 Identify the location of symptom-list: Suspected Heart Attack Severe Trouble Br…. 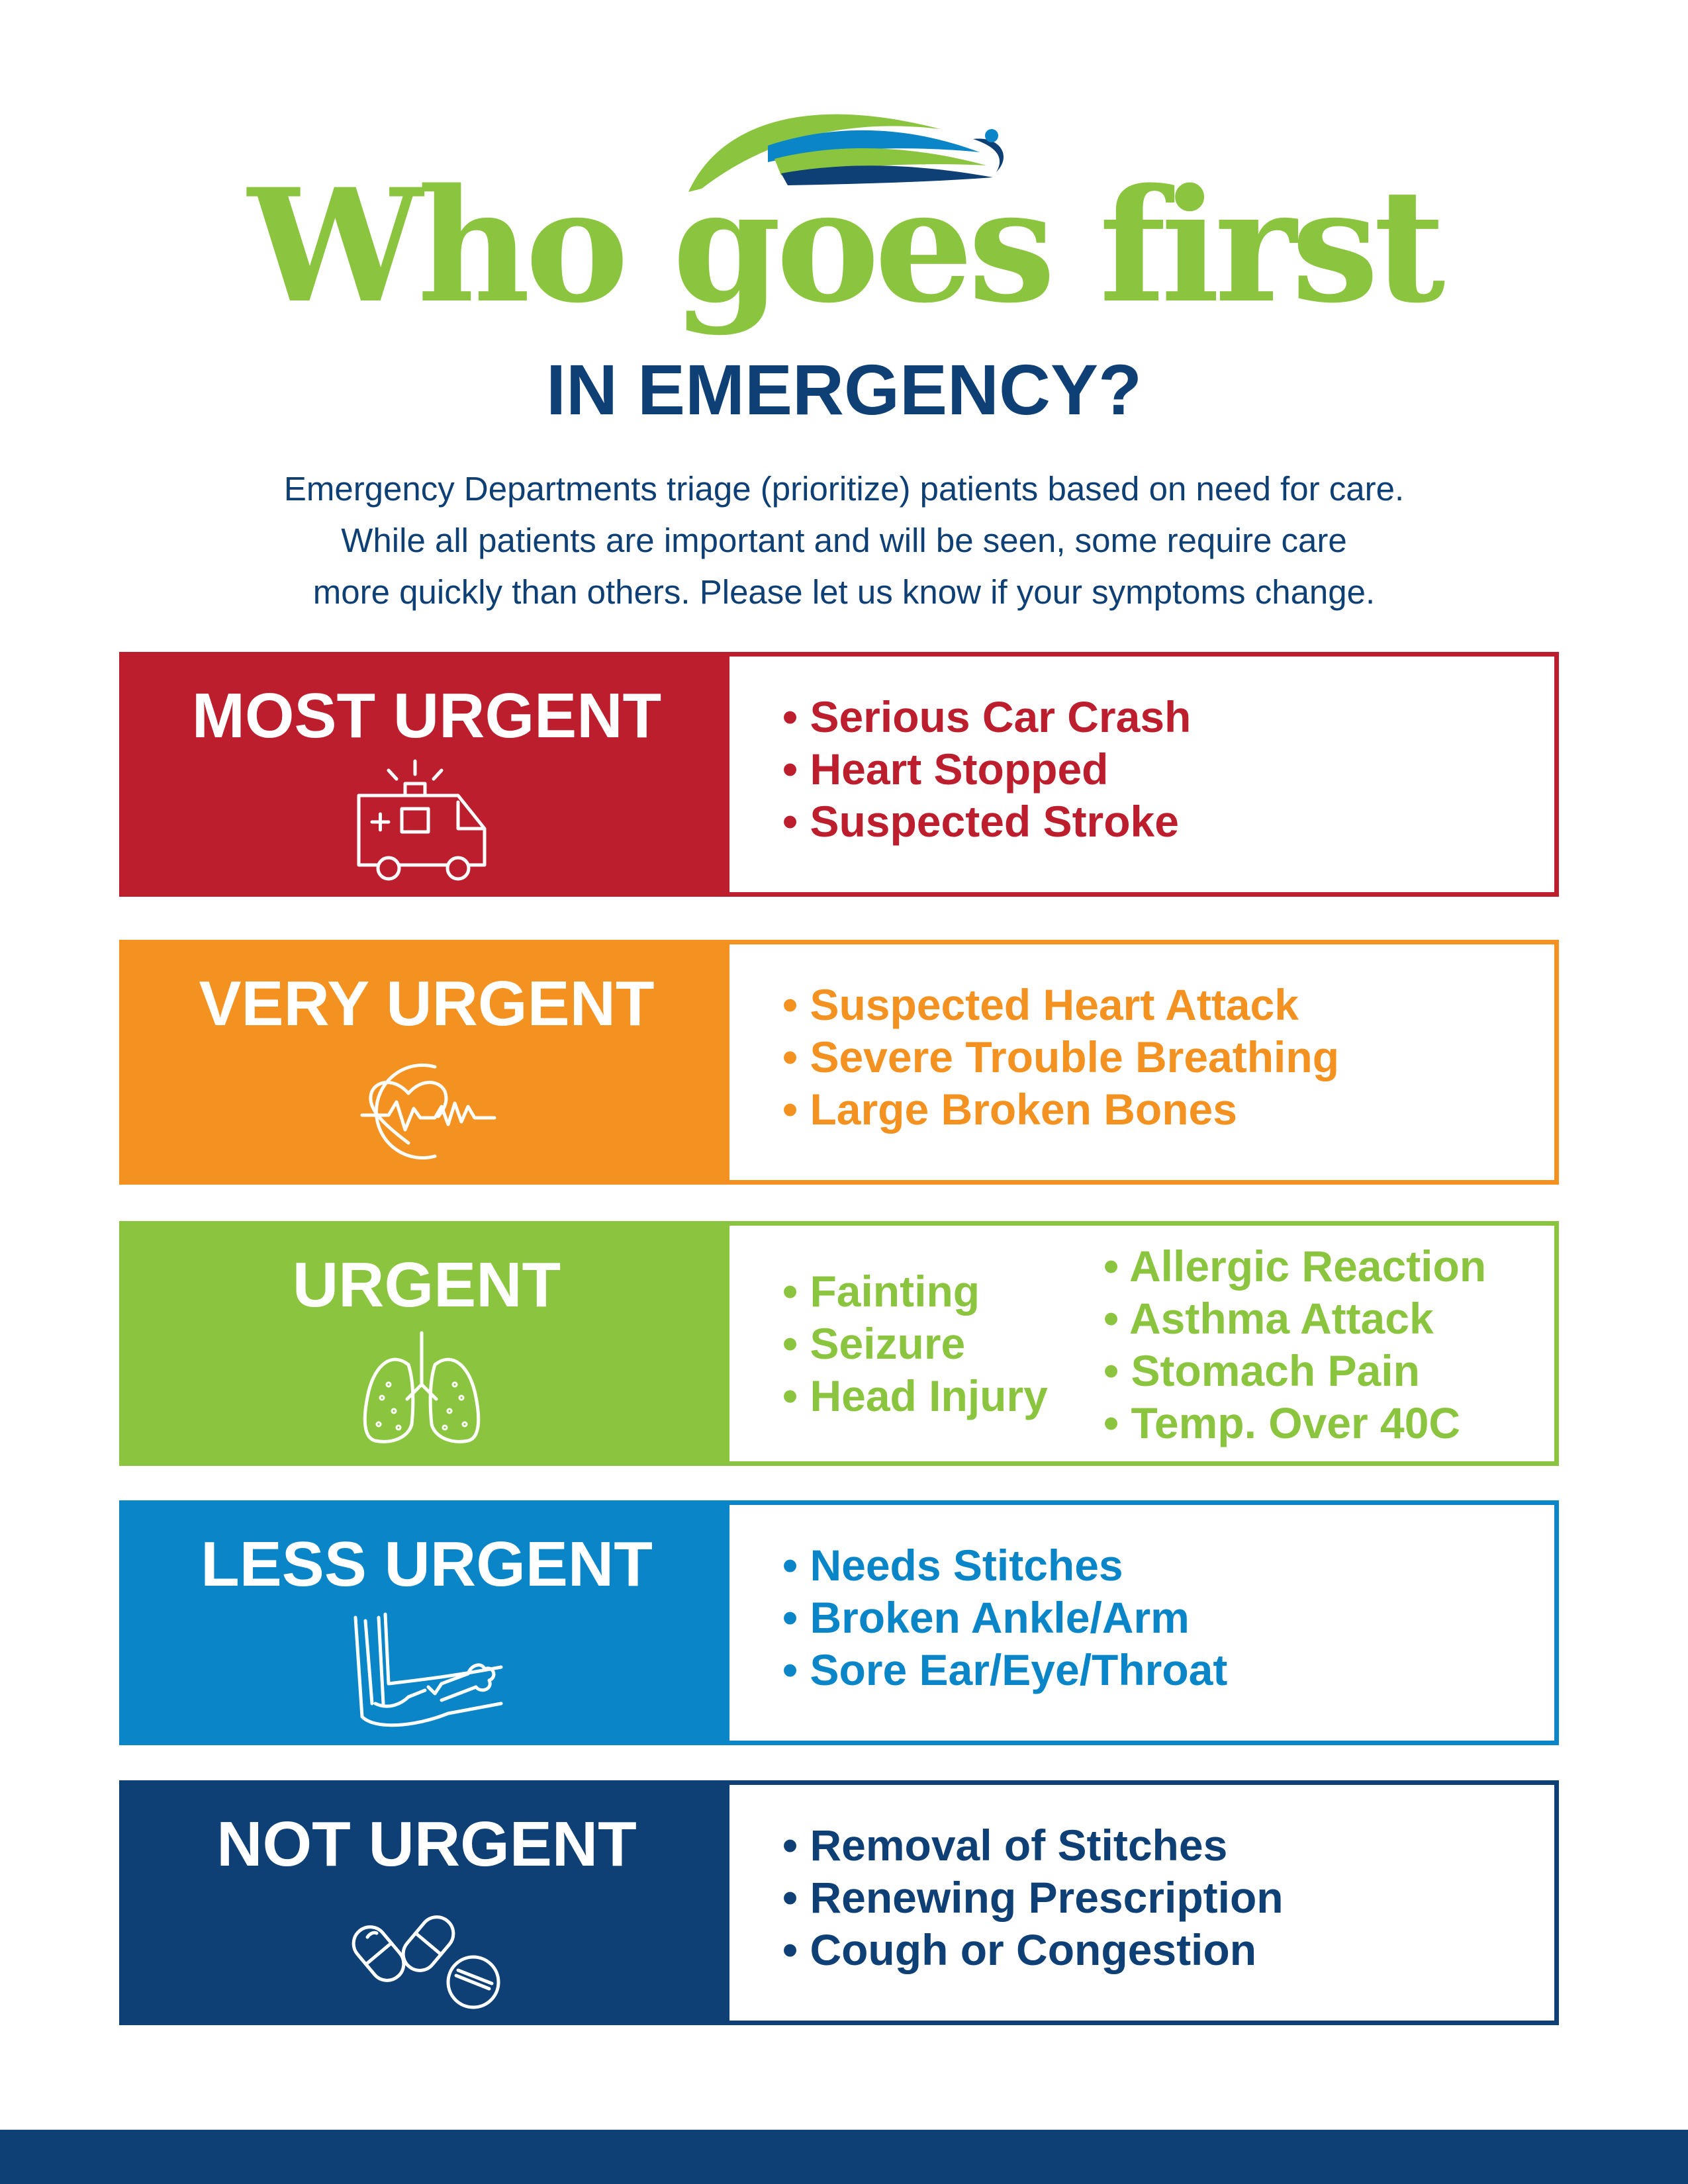
(1060, 1057).